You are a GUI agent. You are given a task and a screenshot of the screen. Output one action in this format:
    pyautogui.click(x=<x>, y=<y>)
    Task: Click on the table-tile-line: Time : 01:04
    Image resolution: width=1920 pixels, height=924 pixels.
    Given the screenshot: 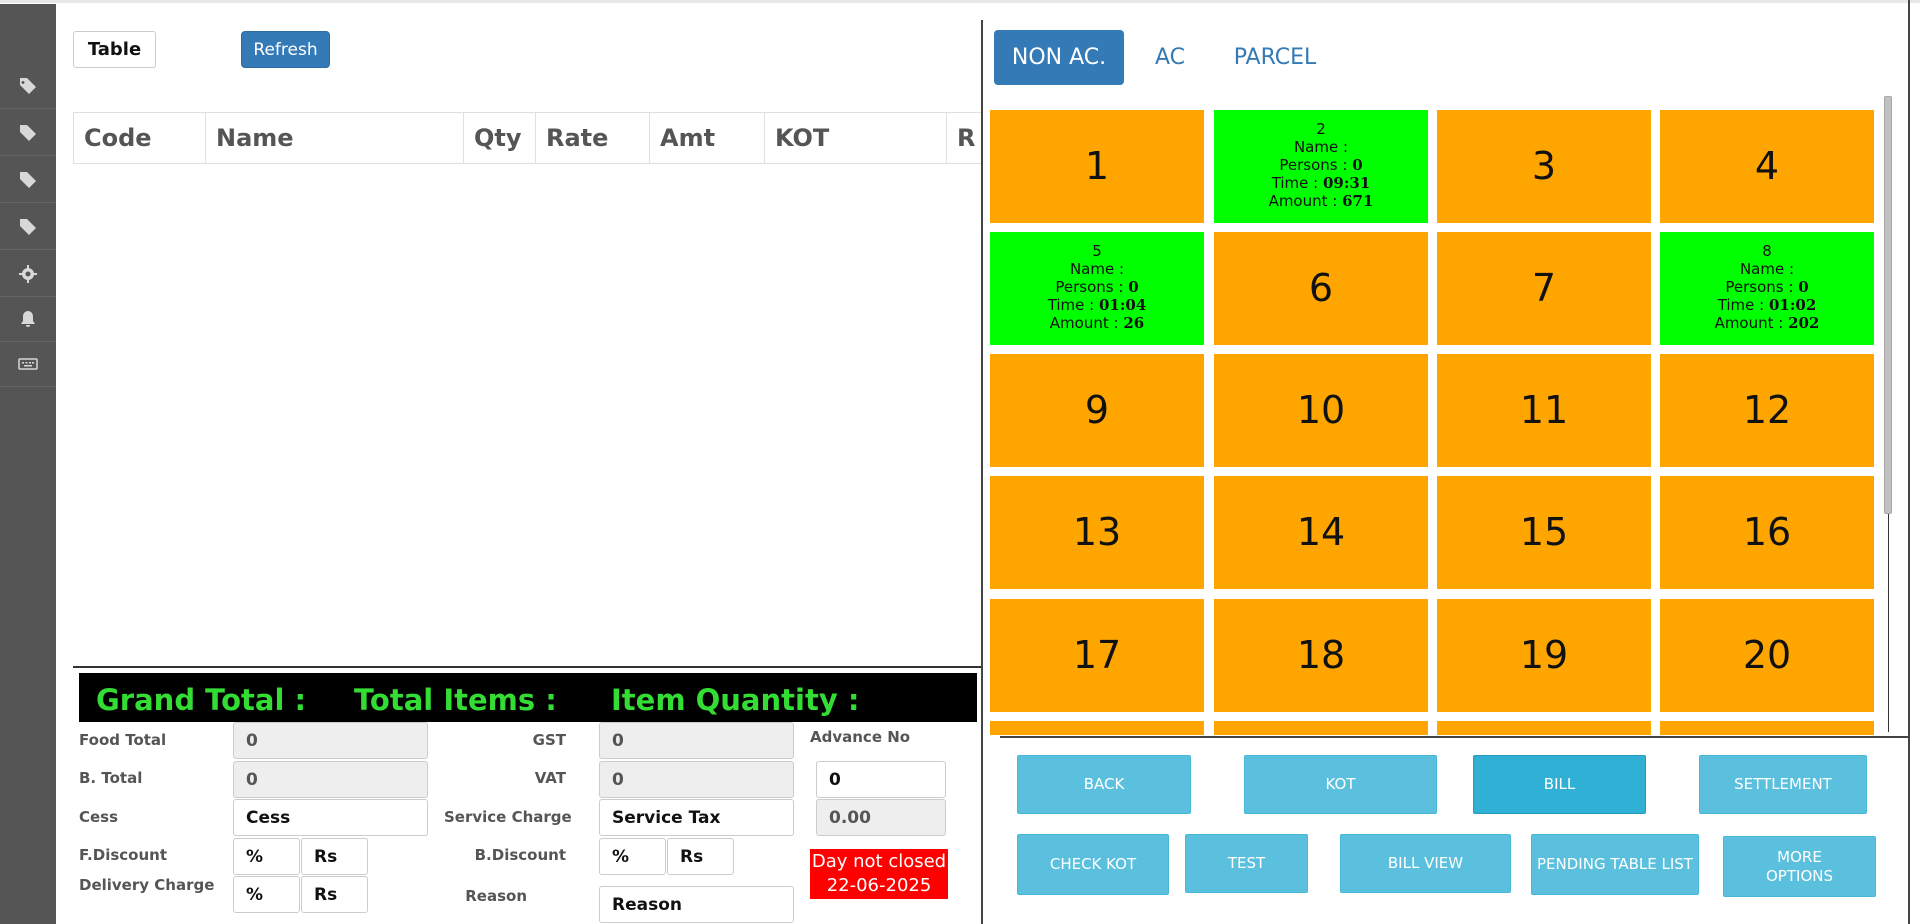 What is the action you would take?
    pyautogui.click(x=1097, y=305)
    